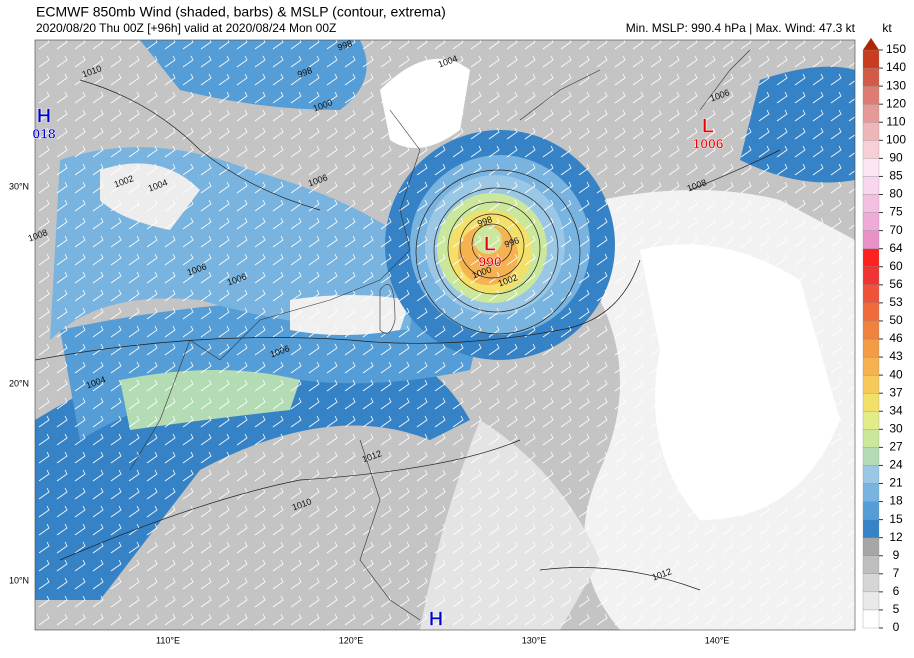  I want to click on lon-label: 130°E, so click(534, 640).